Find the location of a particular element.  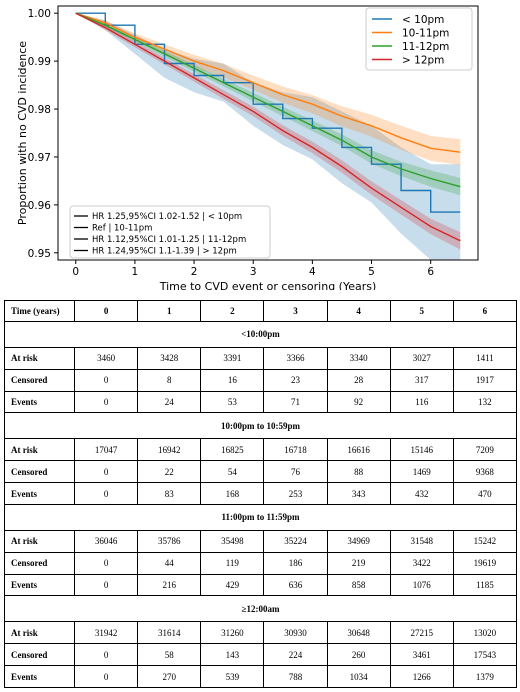

table-cell: 15146 is located at coordinates (421, 450).